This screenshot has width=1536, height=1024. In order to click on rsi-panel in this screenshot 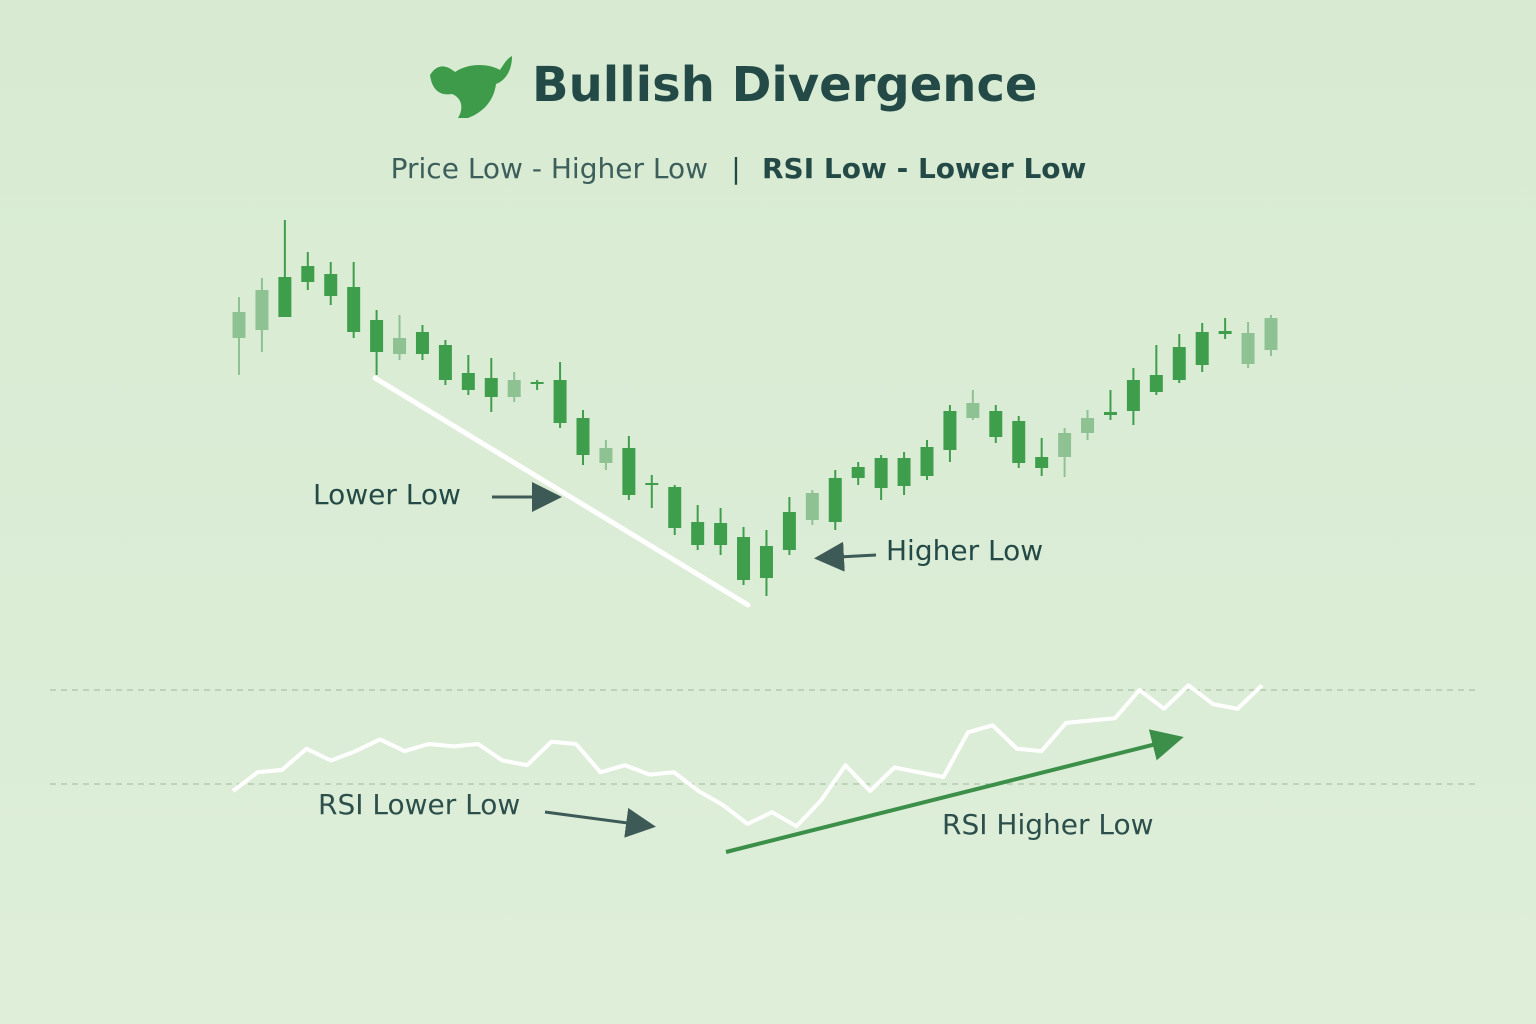, I will do `click(762, 756)`.